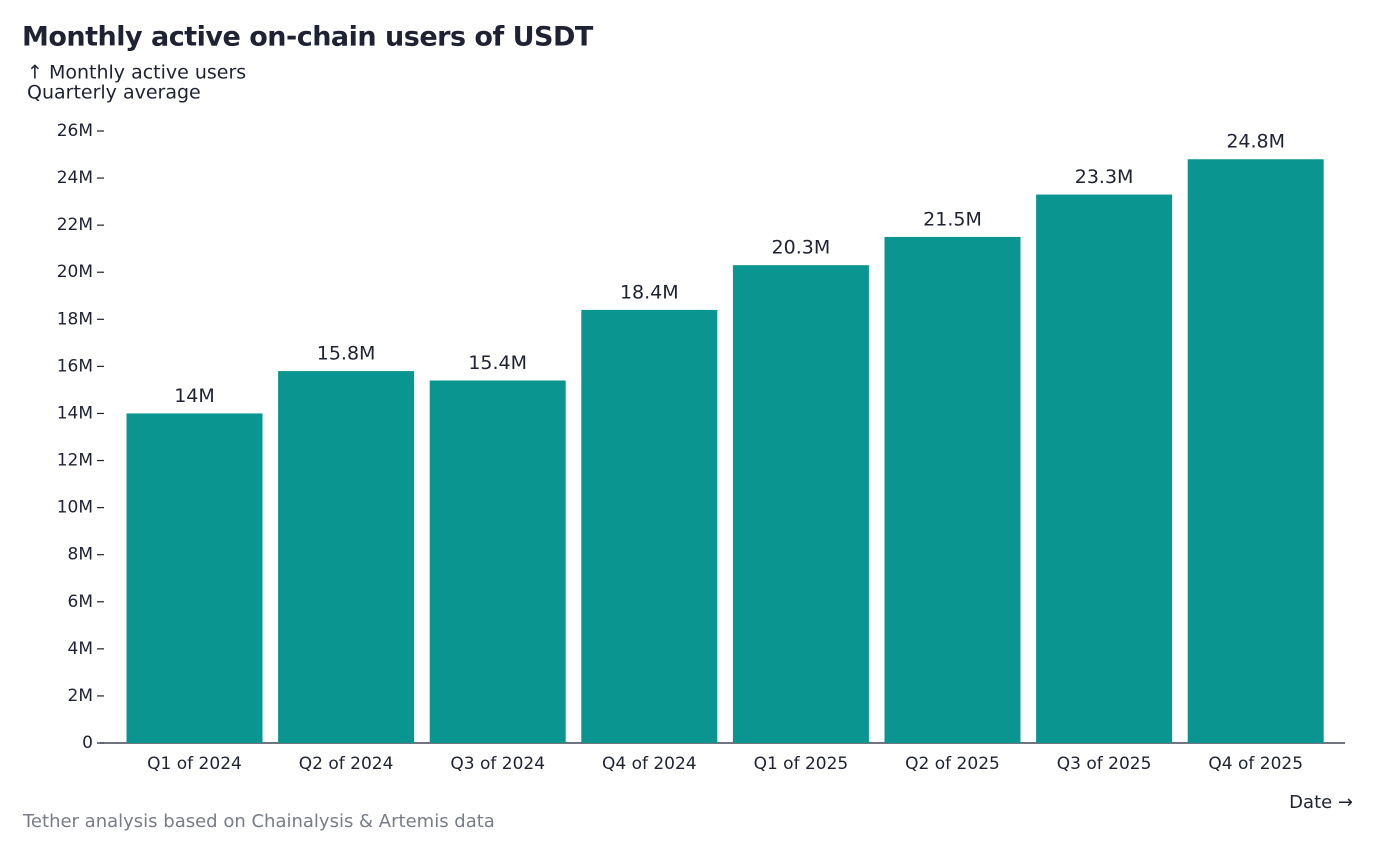 This screenshot has width=1382, height=855. What do you see at coordinates (75, 508) in the screenshot?
I see `y-tick-label: 10M` at bounding box center [75, 508].